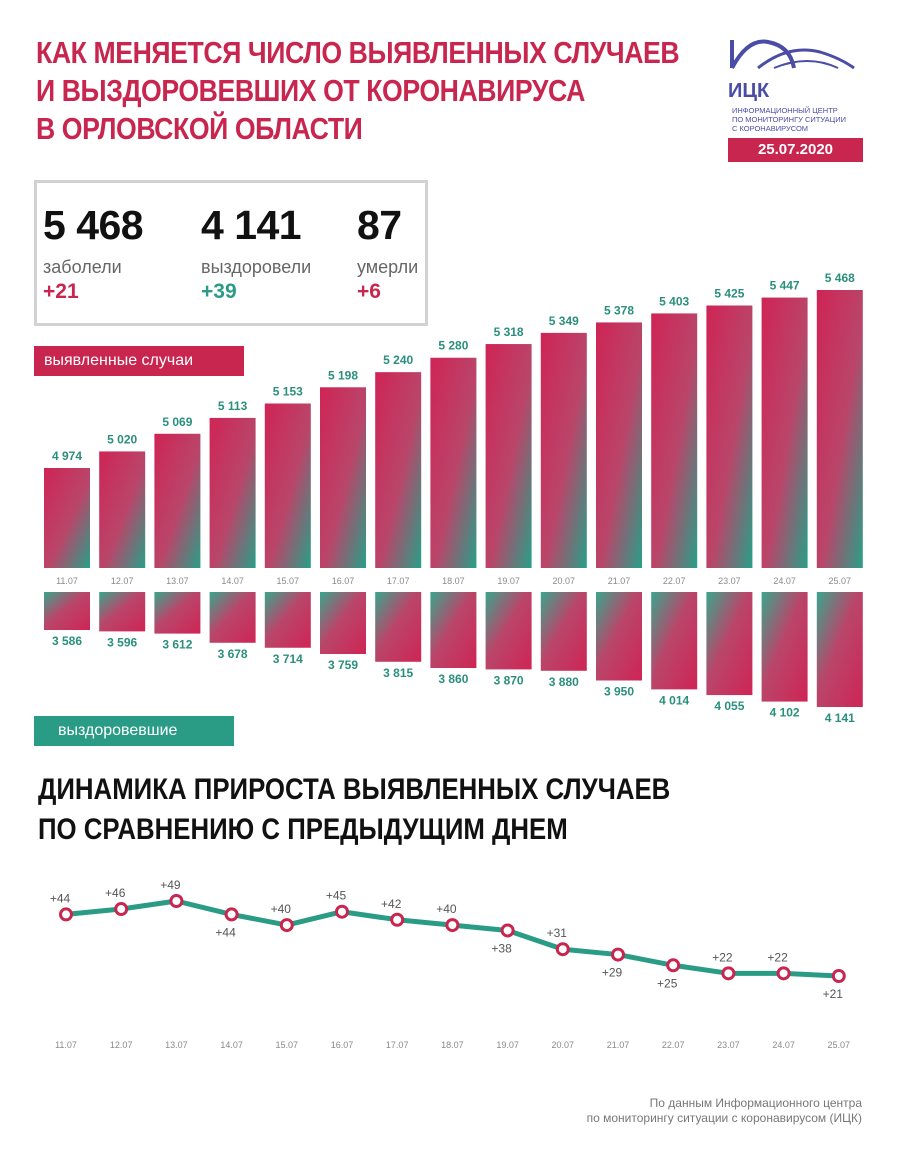 Image resolution: width=900 pixels, height=1160 pixels. Describe the element at coordinates (619, 692) in the screenshot. I see `recovered-value-label: 3 950` at that location.